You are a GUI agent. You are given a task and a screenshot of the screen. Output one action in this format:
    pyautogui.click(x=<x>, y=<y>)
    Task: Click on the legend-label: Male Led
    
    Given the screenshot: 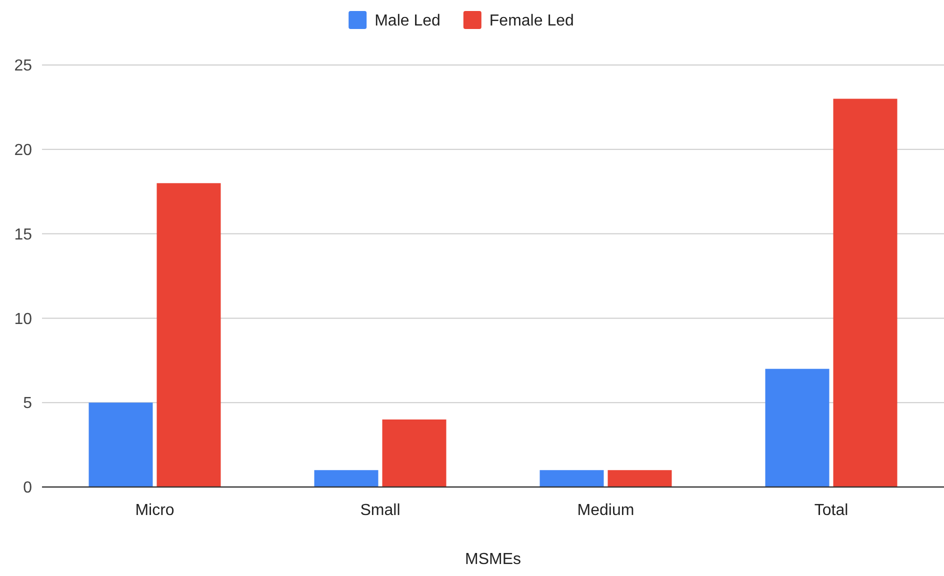 What is the action you would take?
    pyautogui.click(x=407, y=21)
    